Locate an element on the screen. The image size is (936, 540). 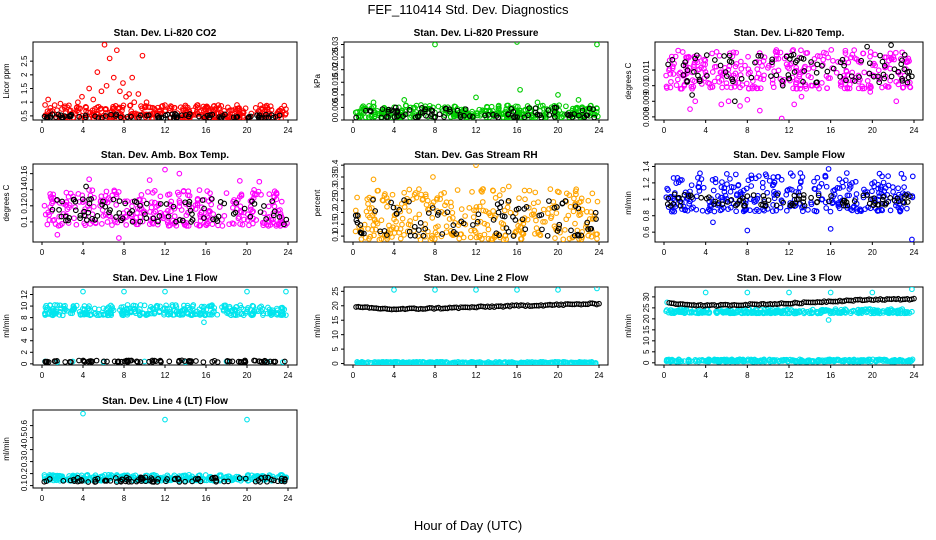
x-tick-label: 0 is located at coordinates (353, 375).